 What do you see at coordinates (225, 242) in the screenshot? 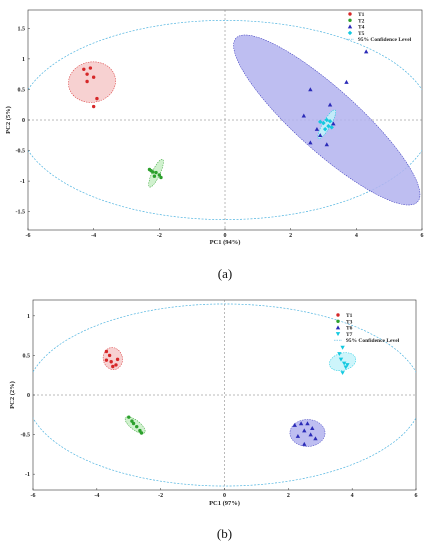
I see `x-axis-label: PC1 (94%)` at bounding box center [225, 242].